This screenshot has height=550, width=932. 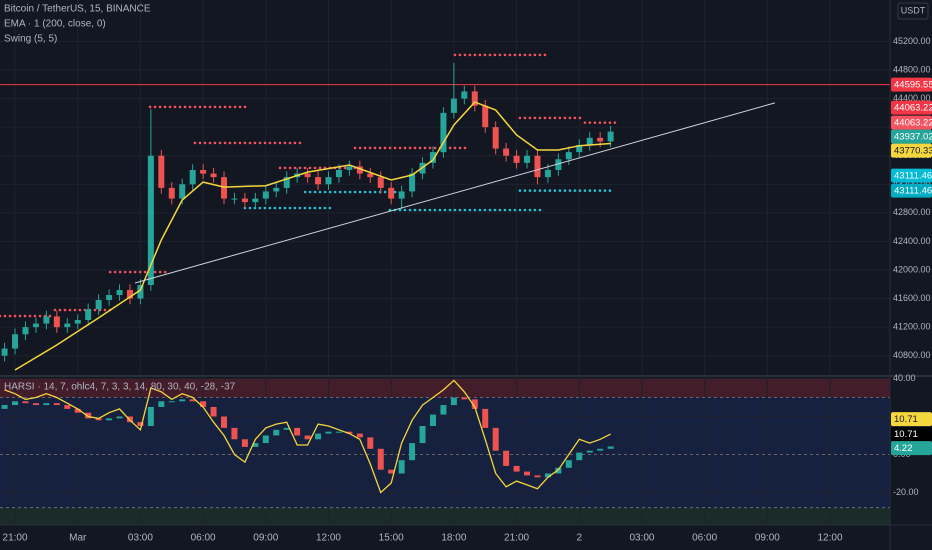 I want to click on currency-button, so click(x=913, y=11).